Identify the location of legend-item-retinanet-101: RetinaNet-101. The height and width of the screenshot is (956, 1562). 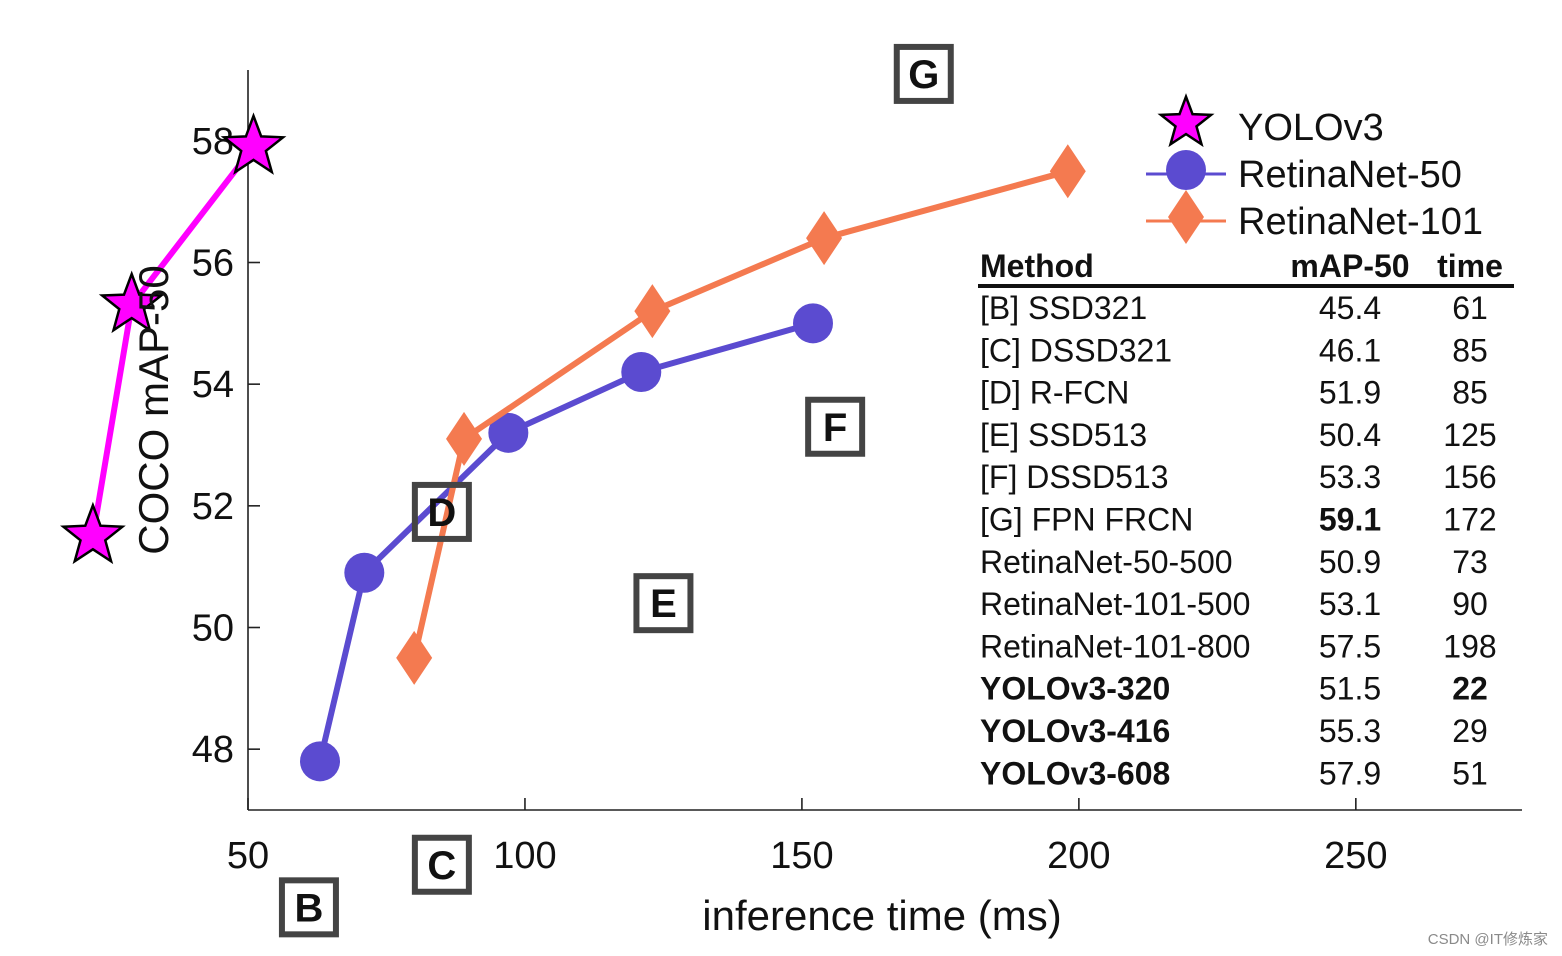
(1314, 217).